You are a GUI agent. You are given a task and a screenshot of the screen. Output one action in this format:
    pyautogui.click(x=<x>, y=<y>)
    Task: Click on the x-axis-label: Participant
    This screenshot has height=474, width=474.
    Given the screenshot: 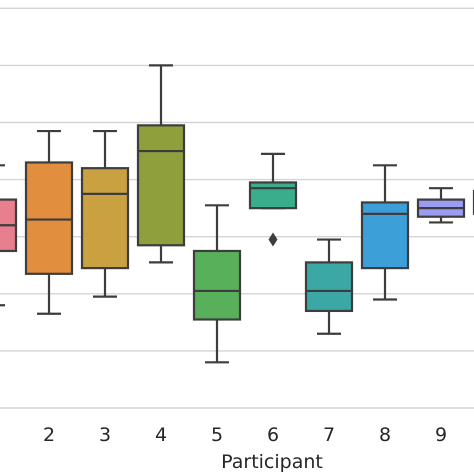 What is the action you would take?
    pyautogui.click(x=272, y=462)
    